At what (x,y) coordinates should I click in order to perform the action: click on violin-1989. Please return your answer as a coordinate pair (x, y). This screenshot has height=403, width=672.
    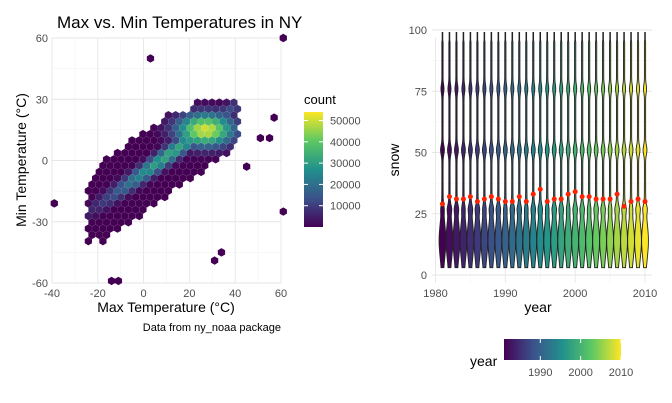
    Looking at the image, I should click on (498, 150).